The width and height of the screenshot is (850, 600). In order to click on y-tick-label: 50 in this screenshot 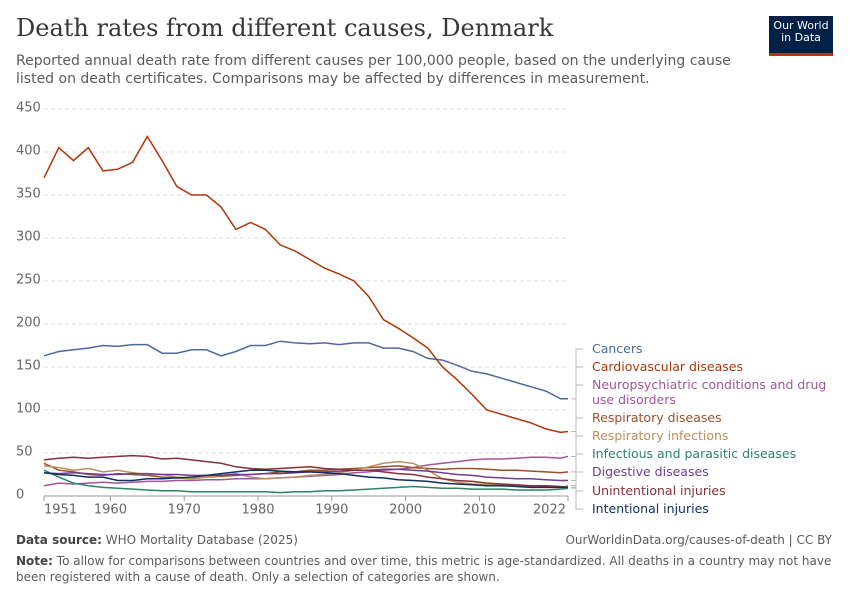, I will do `click(24, 452)`.